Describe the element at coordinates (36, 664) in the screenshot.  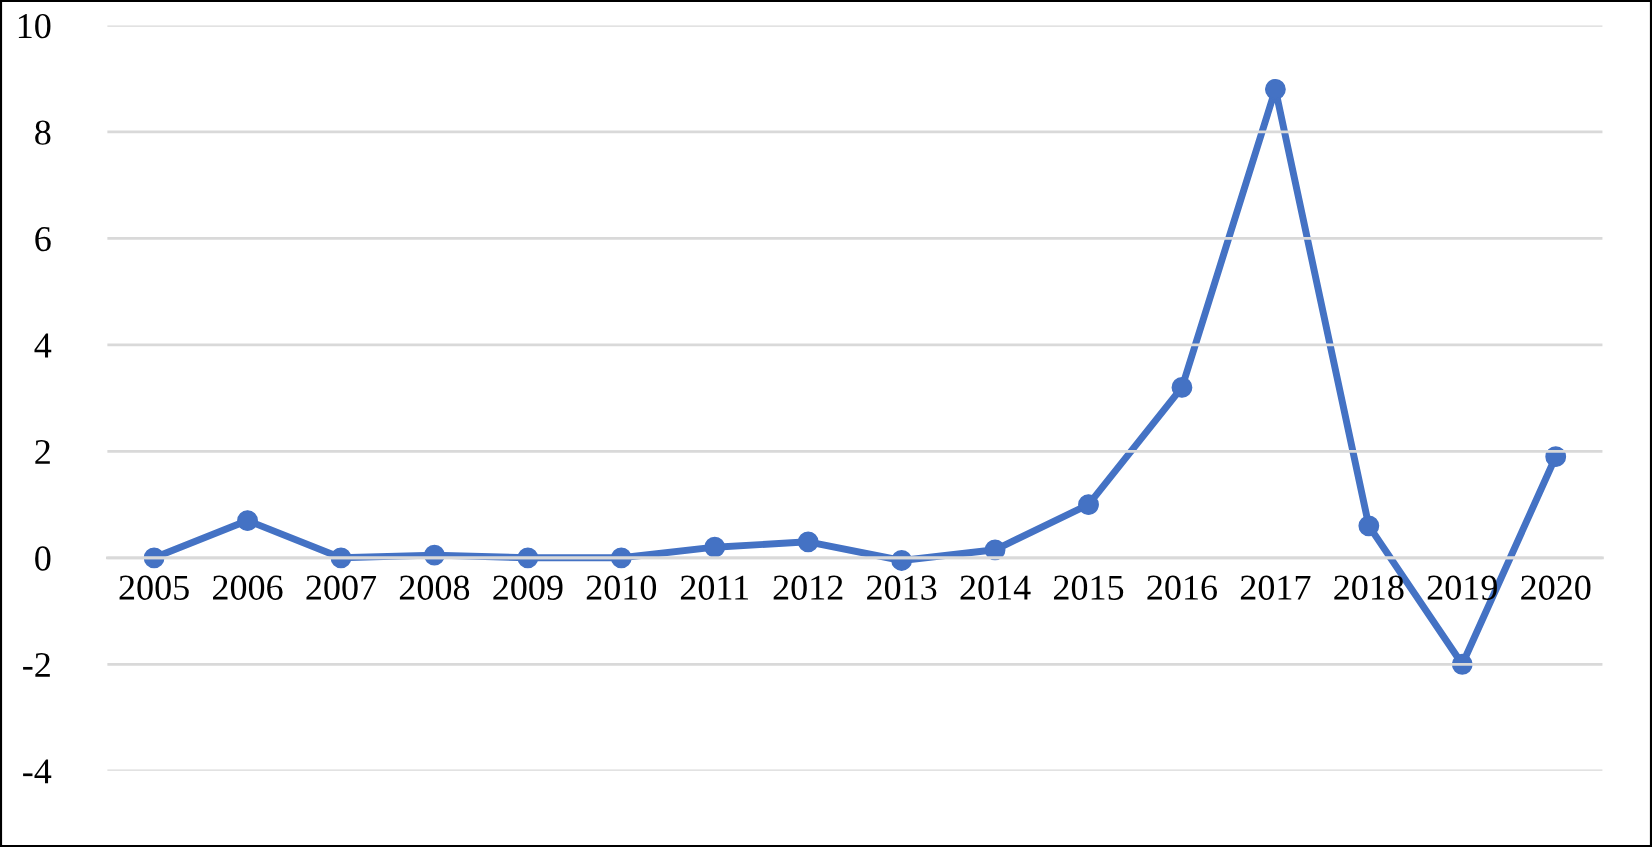
I see `y-tick-label: -2` at that location.